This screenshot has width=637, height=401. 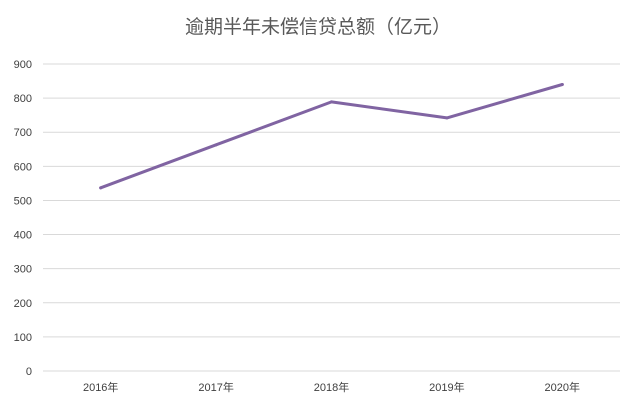 What do you see at coordinates (23, 99) in the screenshot?
I see `y-tick-label: 800` at bounding box center [23, 99].